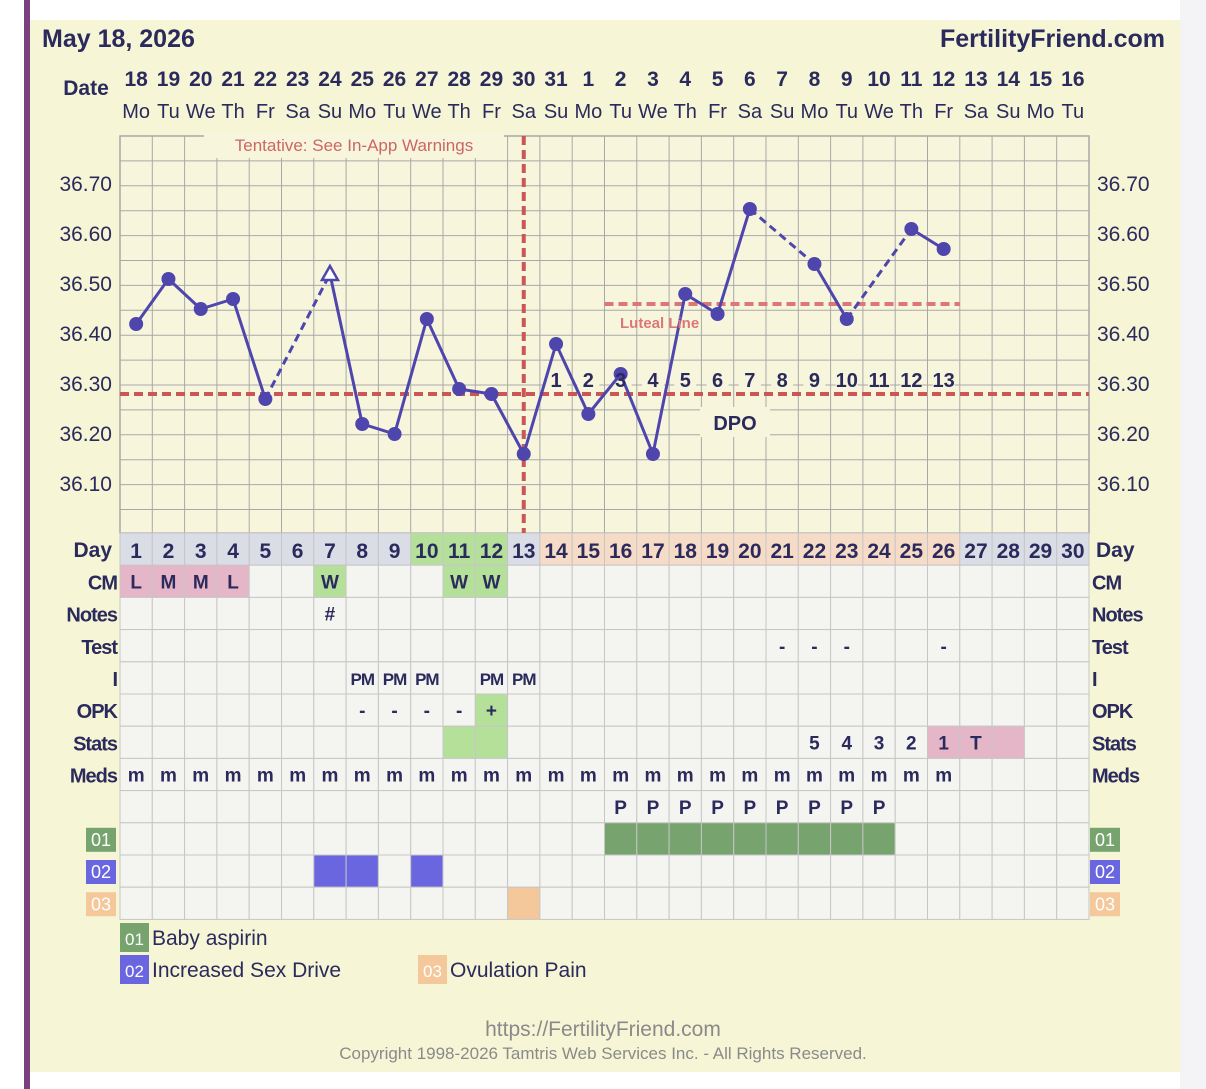  I want to click on weekday-label: Tu, so click(1073, 112).